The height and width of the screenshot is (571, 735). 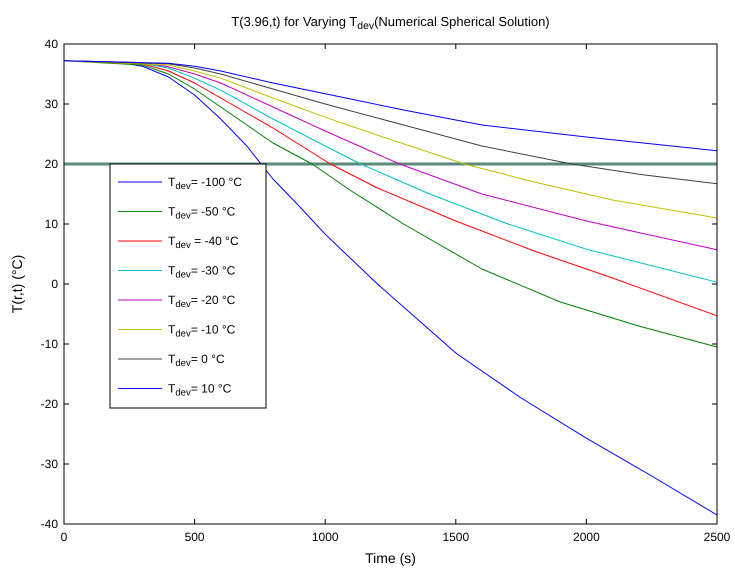 I want to click on chart-title: T(3.96,t) for Varying T$_{dev}$(Numerical Spherical Solution), so click(x=390, y=23).